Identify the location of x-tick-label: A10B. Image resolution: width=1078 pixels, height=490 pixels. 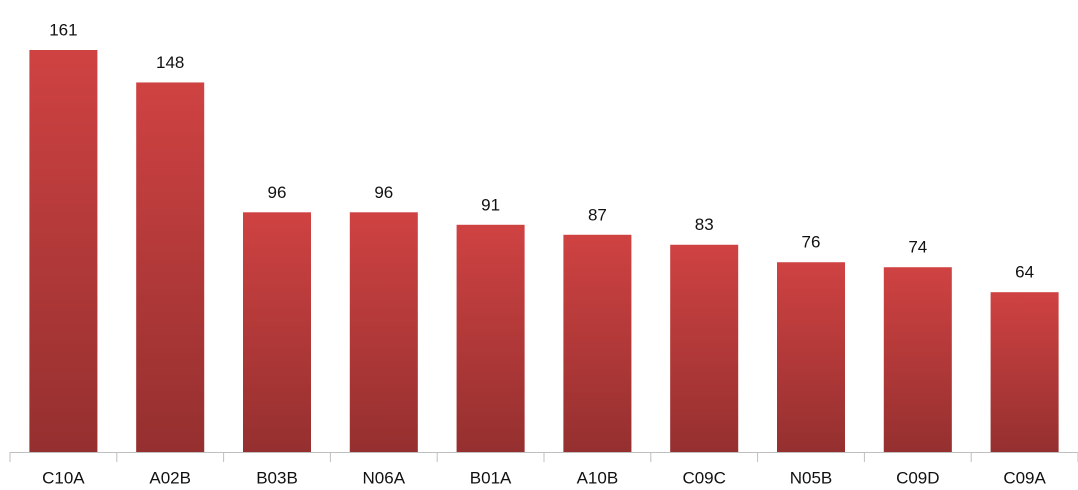
(598, 477).